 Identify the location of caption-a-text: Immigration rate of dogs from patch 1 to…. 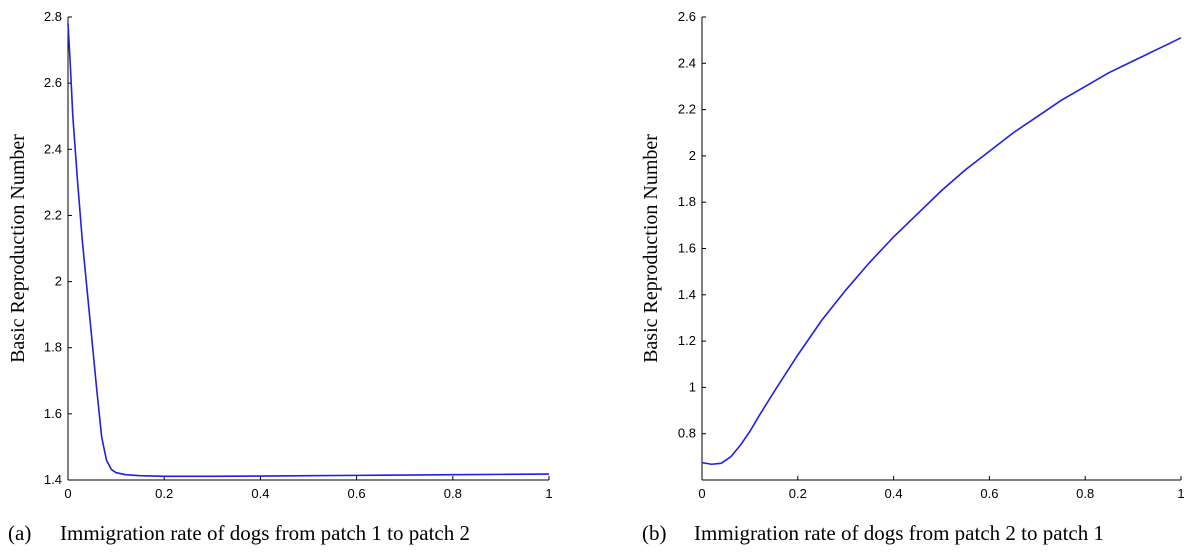
(265, 533).